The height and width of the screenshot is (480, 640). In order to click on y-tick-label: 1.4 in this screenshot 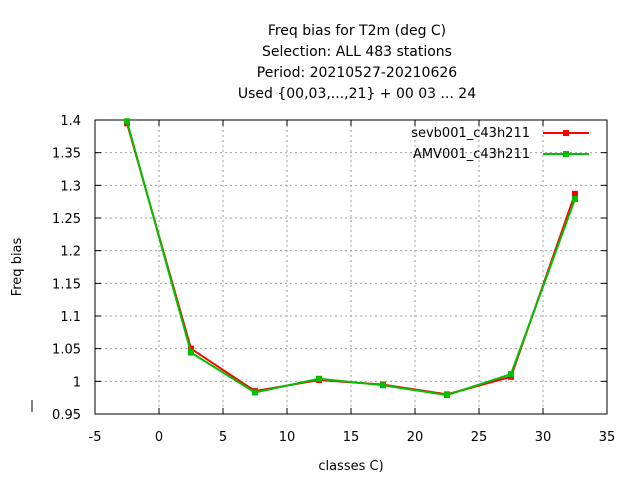, I will do `click(70, 121)`.